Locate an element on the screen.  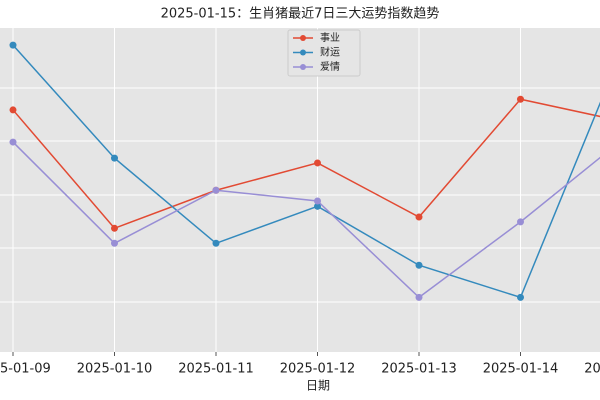
x-tick-label: 2025-01-15 is located at coordinates (592, 369).